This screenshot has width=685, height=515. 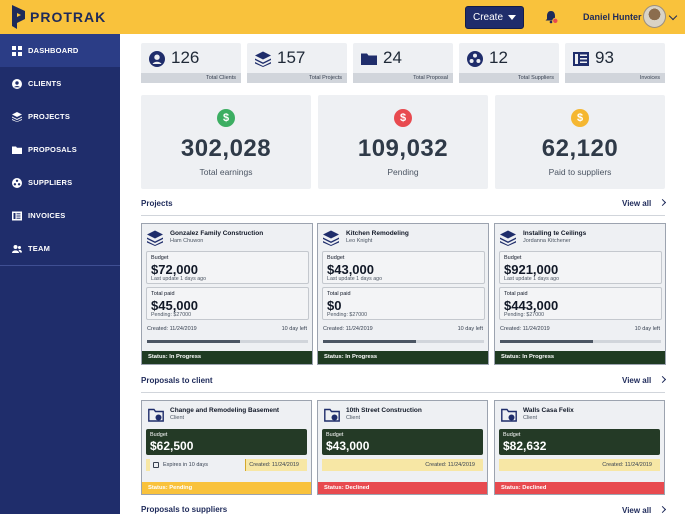 I want to click on sidebar-item-label: TEAM, so click(x=39, y=248).